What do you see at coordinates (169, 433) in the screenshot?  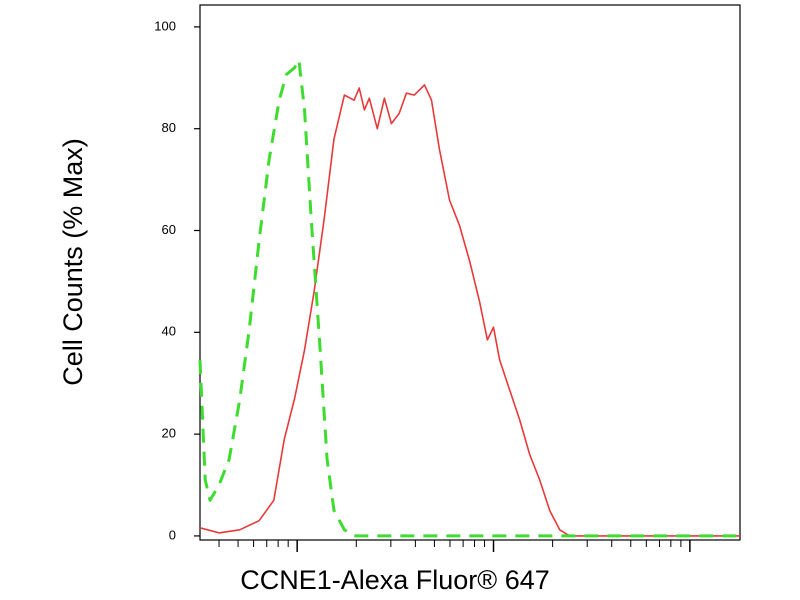 I see `y-tick-label: 20` at bounding box center [169, 433].